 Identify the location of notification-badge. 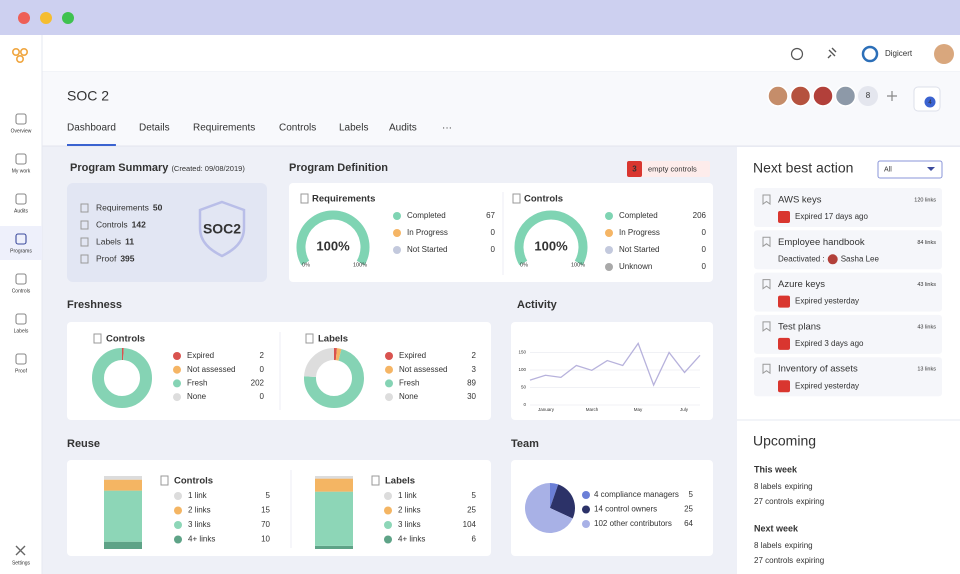
(930, 102).